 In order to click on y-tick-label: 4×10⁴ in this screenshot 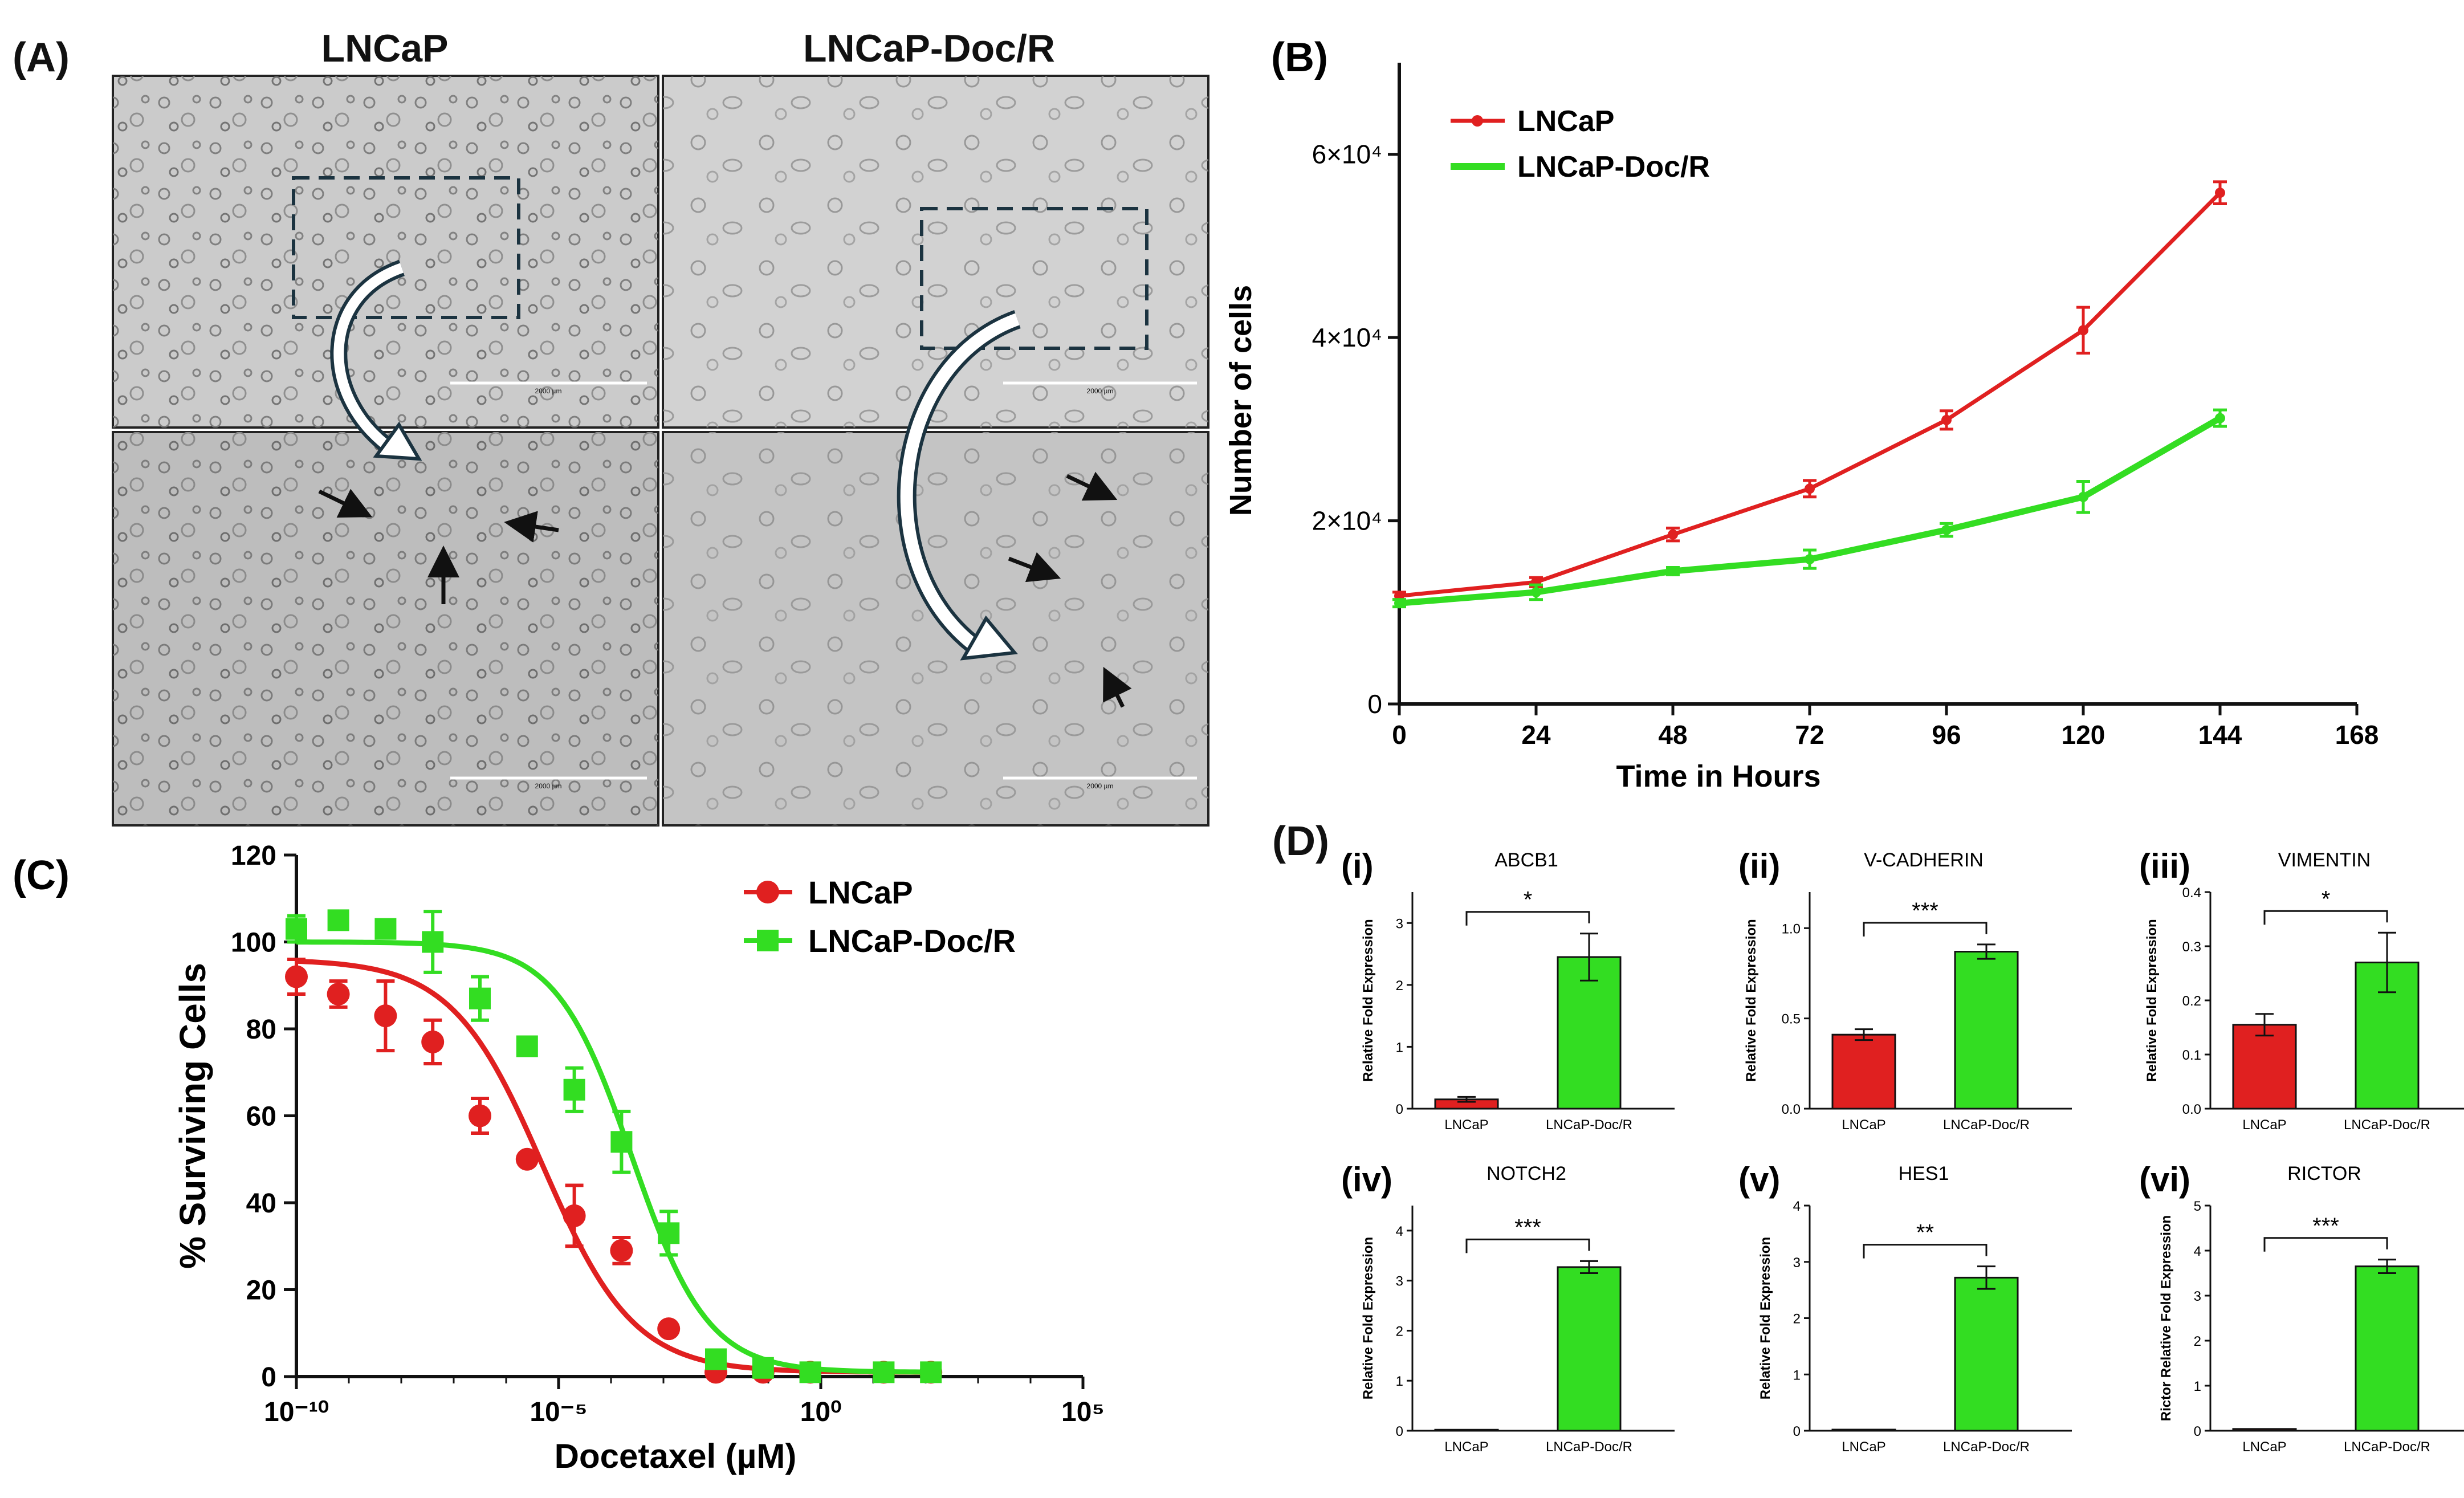, I will do `click(1347, 337)`.